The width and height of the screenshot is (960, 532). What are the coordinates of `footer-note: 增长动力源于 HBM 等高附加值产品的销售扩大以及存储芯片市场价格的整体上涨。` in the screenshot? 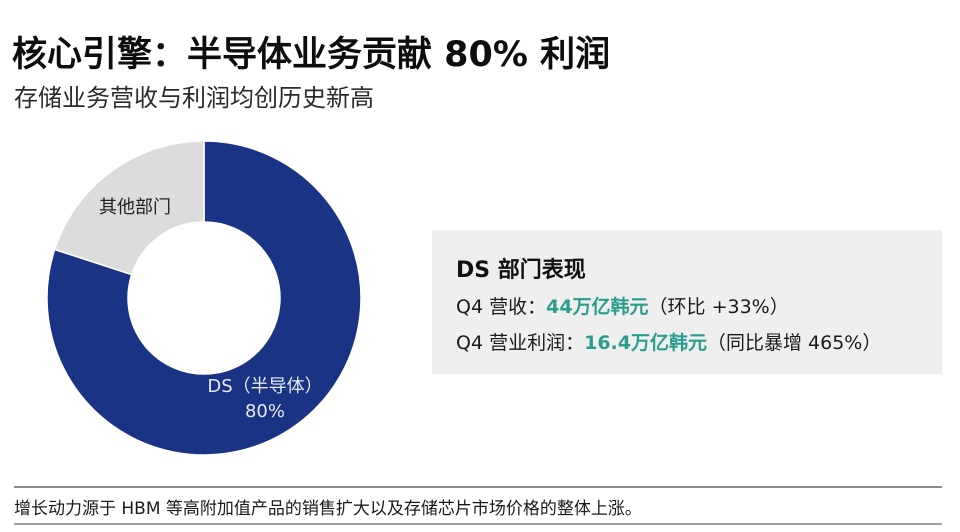 It's located at (328, 509).